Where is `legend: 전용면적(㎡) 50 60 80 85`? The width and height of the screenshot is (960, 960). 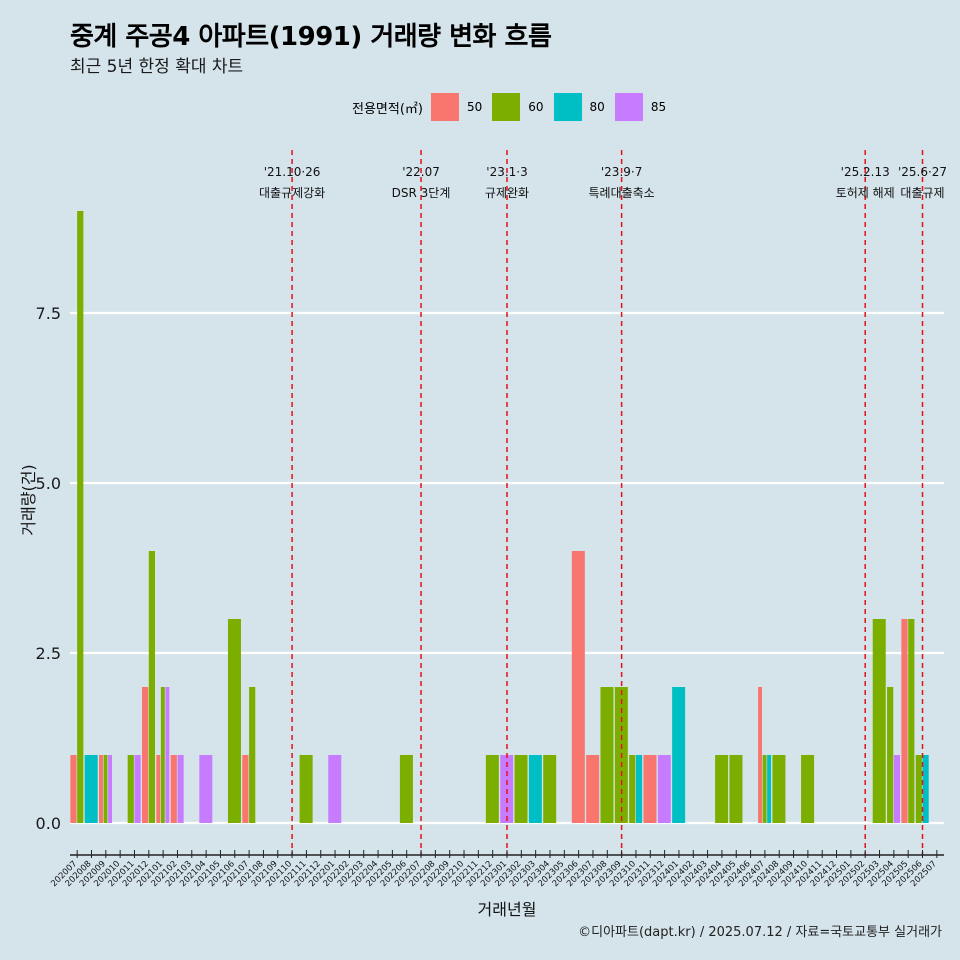 legend: 전용면적(㎡) 50 60 80 85 is located at coordinates (514, 107).